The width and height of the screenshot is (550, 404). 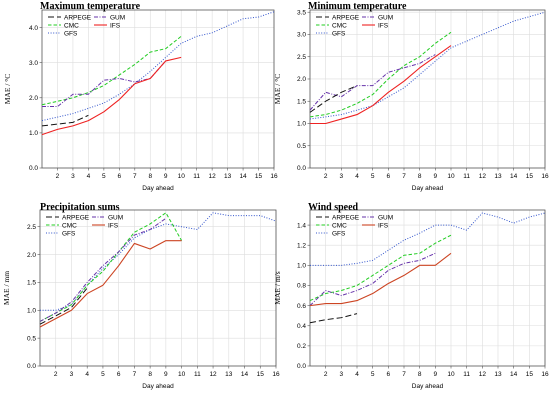 I want to click on y-tick-label: 0.8, so click(x=301, y=286).